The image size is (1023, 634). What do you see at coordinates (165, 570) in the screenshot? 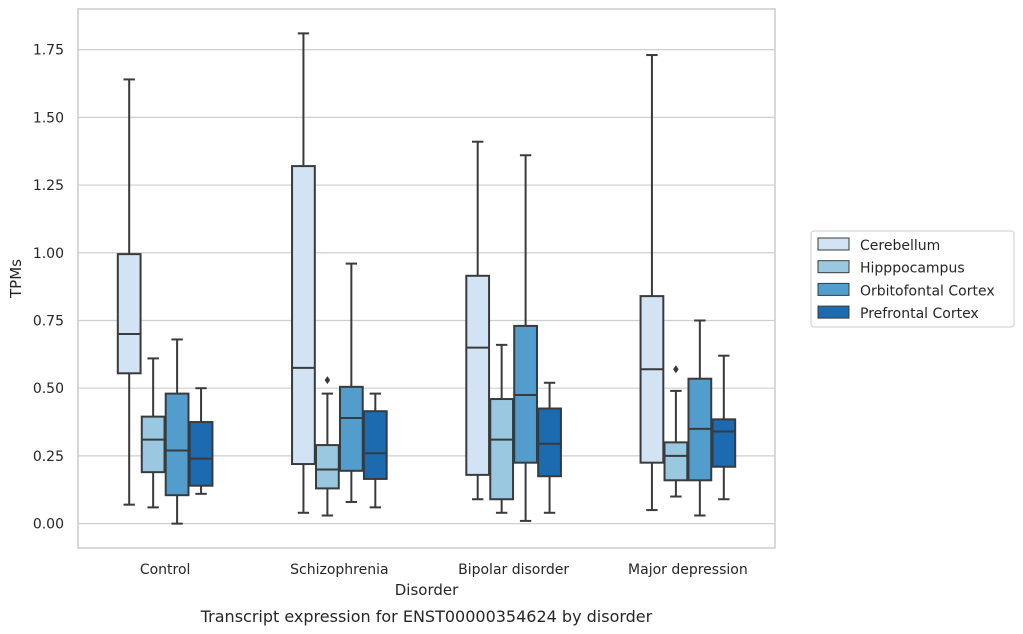
I see `x-tick-label: Control` at bounding box center [165, 570].